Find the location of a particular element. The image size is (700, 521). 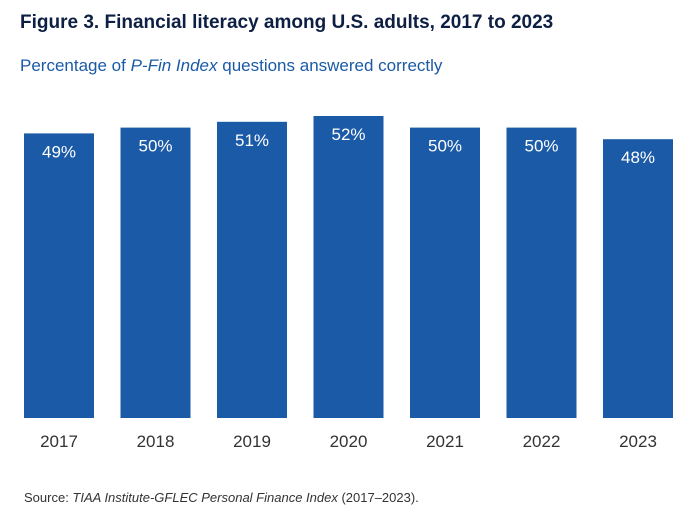

x-tick-label-2020: 2020 is located at coordinates (349, 441).